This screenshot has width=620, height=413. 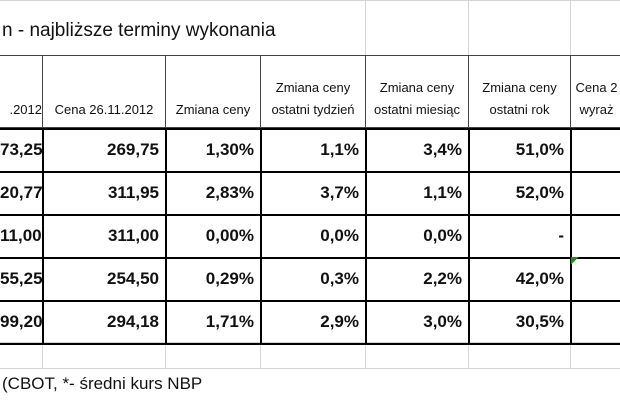 I want to click on table-cell: 52,0%, so click(x=520, y=193).